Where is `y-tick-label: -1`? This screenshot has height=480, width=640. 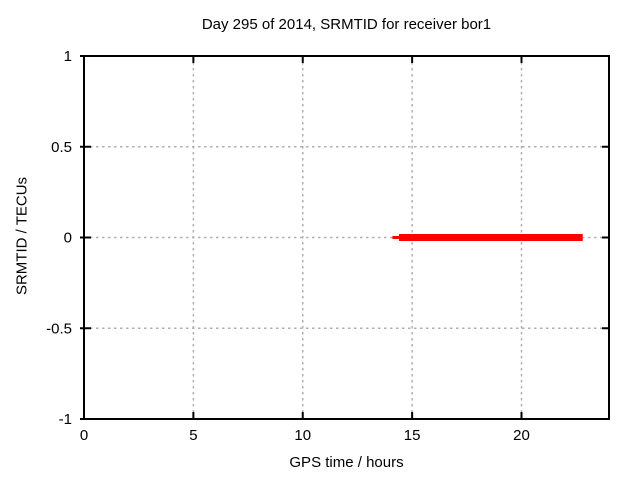
y-tick-label: -1 is located at coordinates (65, 419).